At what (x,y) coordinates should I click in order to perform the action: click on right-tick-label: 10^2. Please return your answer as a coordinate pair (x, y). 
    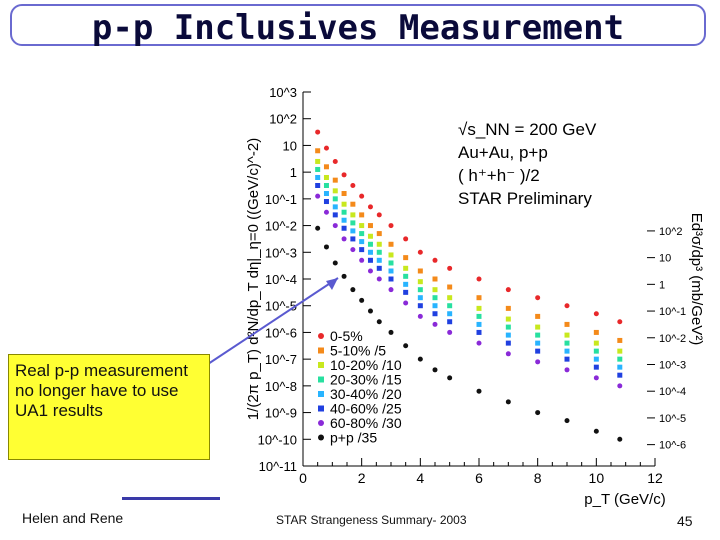
    Looking at the image, I should click on (671, 232).